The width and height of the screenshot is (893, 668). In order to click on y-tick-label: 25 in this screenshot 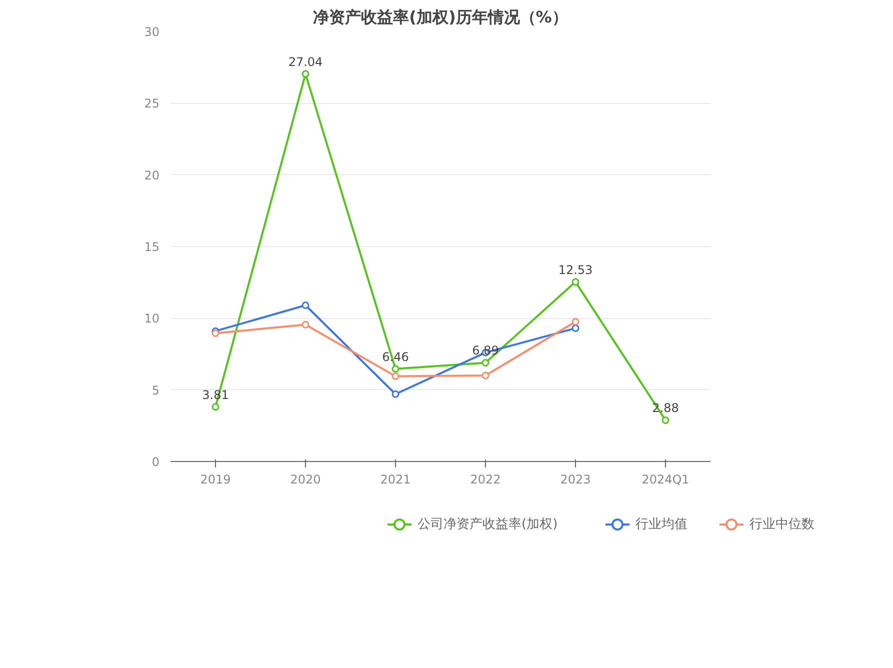, I will do `click(152, 103)`.